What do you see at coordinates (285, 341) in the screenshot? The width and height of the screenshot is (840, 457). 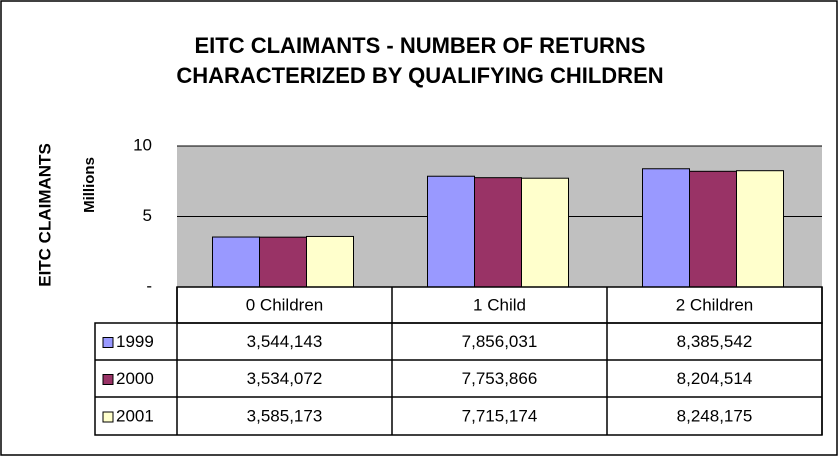 I see `table-value: 3,544,143` at bounding box center [285, 341].